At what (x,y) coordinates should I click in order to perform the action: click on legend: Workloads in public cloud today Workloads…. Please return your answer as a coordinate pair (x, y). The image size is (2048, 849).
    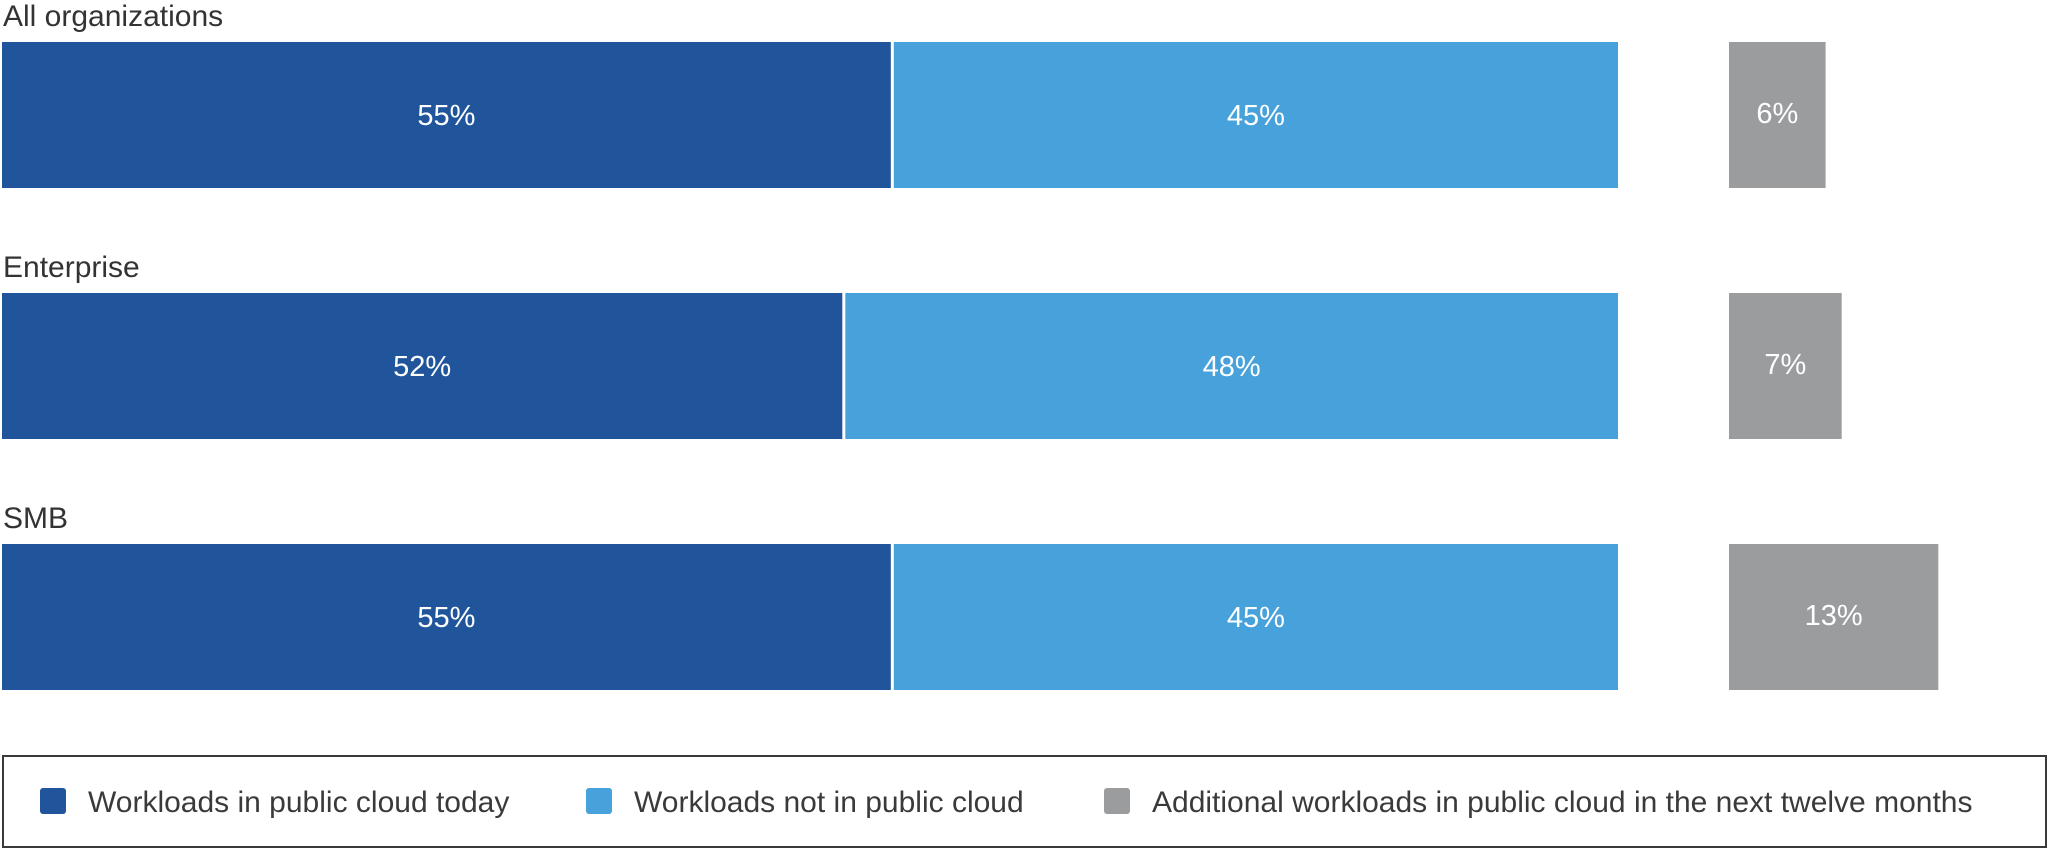
    Looking at the image, I should click on (1024, 801).